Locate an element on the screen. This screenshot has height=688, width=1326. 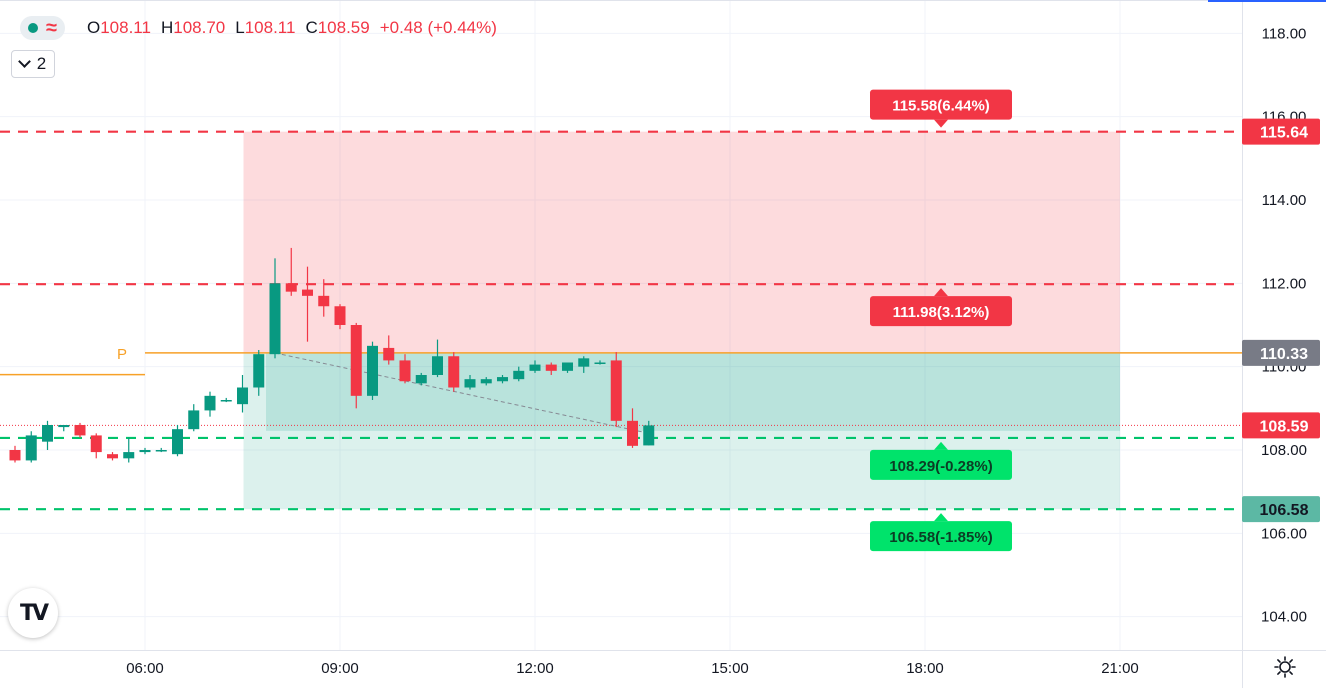
legend-open: O108.11 is located at coordinates (118, 27).